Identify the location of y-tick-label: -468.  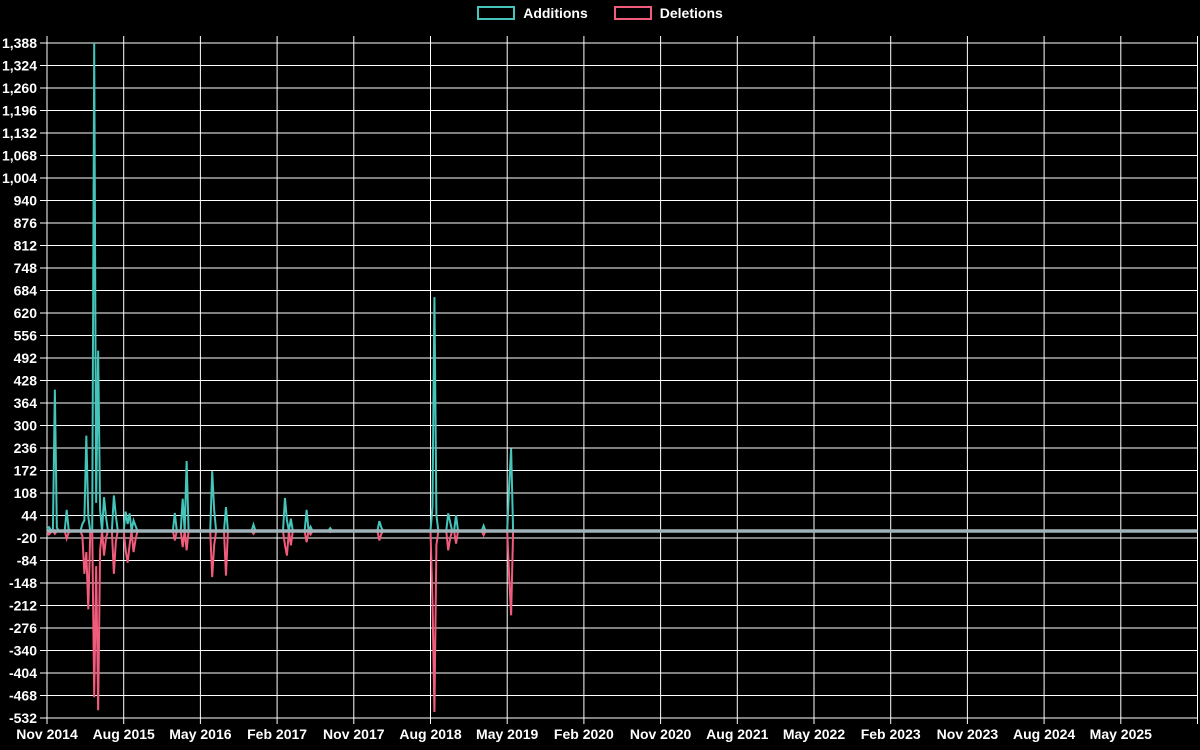
(23, 696).